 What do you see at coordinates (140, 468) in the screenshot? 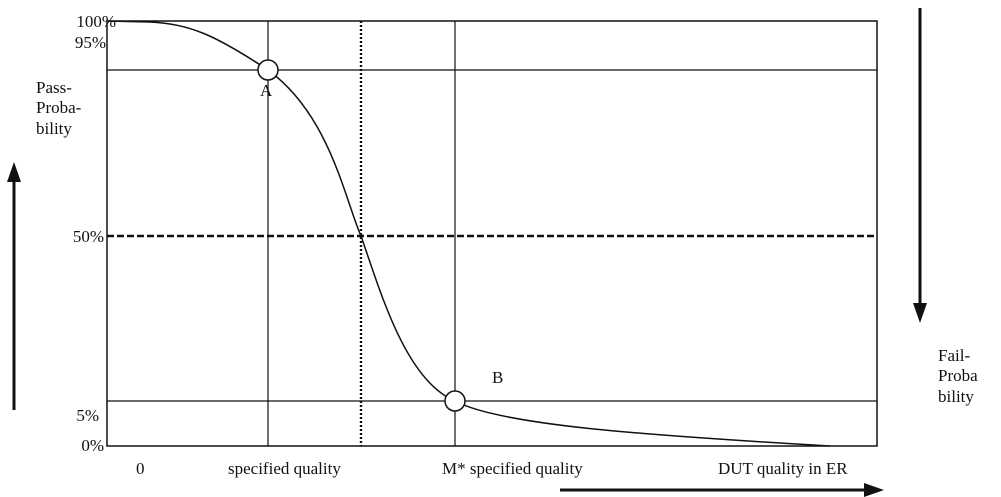
I see `x-tick-label: 0` at bounding box center [140, 468].